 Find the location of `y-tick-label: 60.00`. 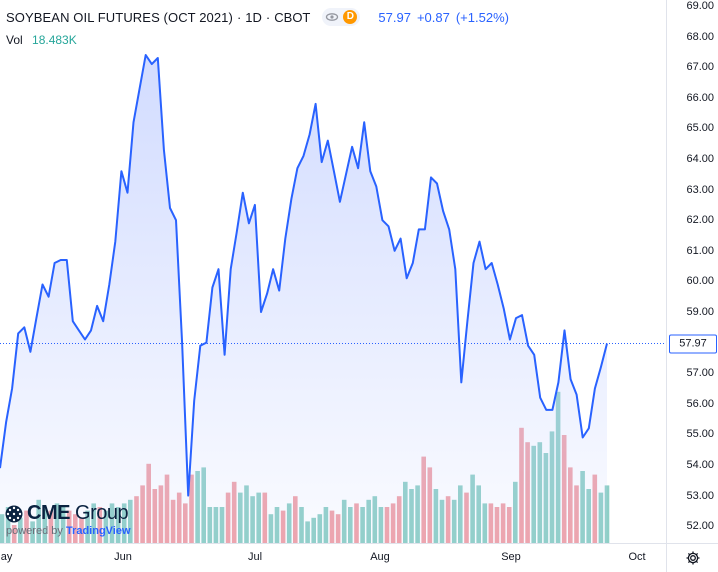

y-tick-label: 60.00 is located at coordinates (700, 281).